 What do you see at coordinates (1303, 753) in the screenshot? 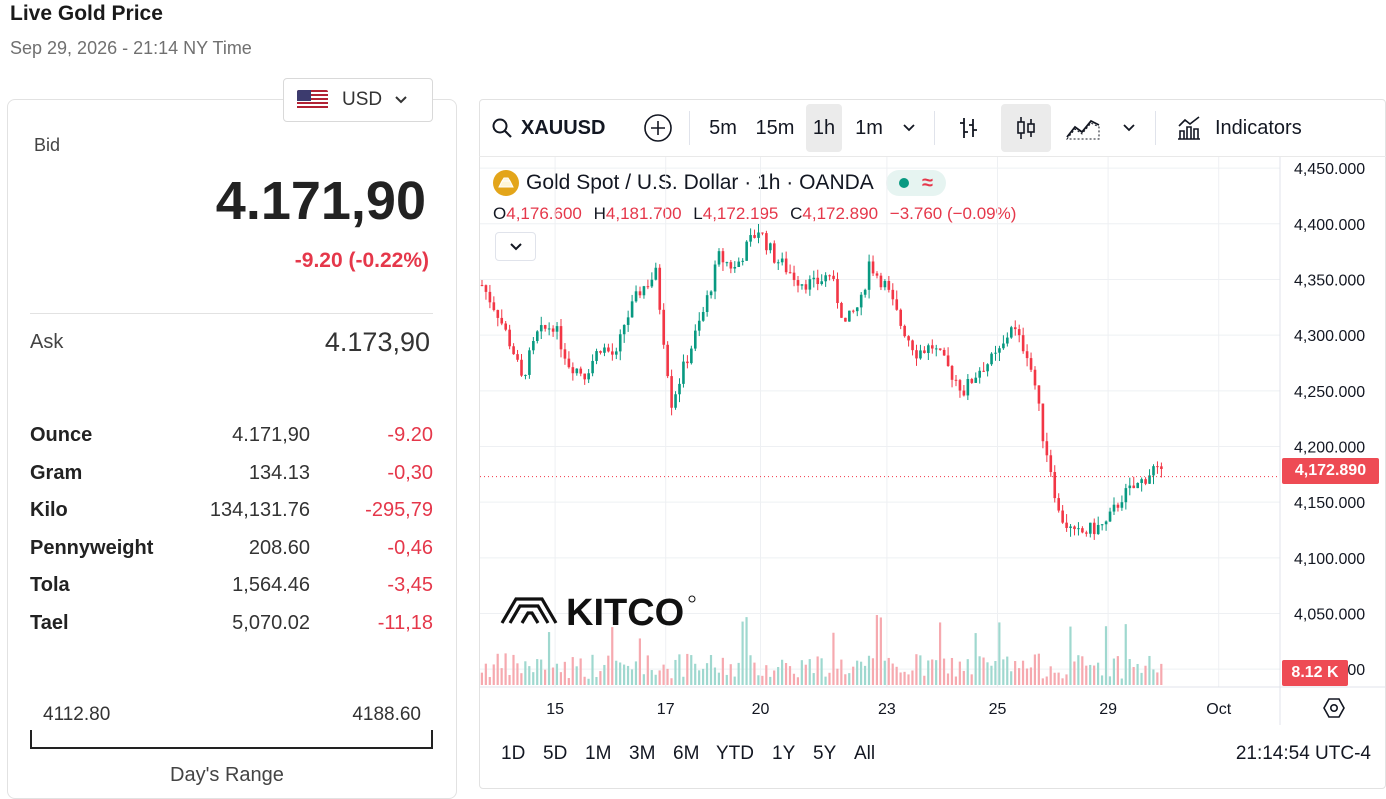
I see `chart-clock: 21:14:54 UTC-4` at bounding box center [1303, 753].